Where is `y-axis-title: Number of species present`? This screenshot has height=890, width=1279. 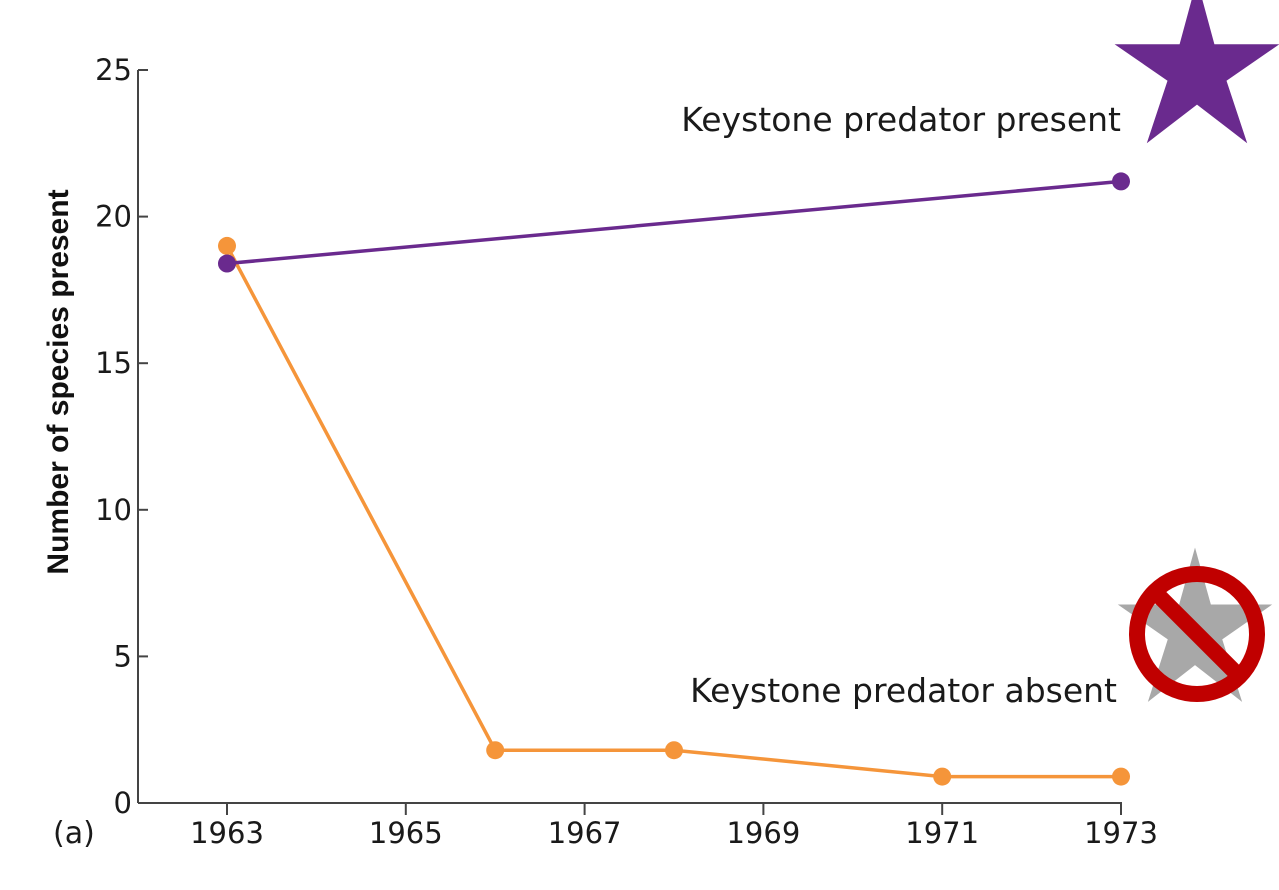 y-axis-title: Number of species present is located at coordinates (58, 381).